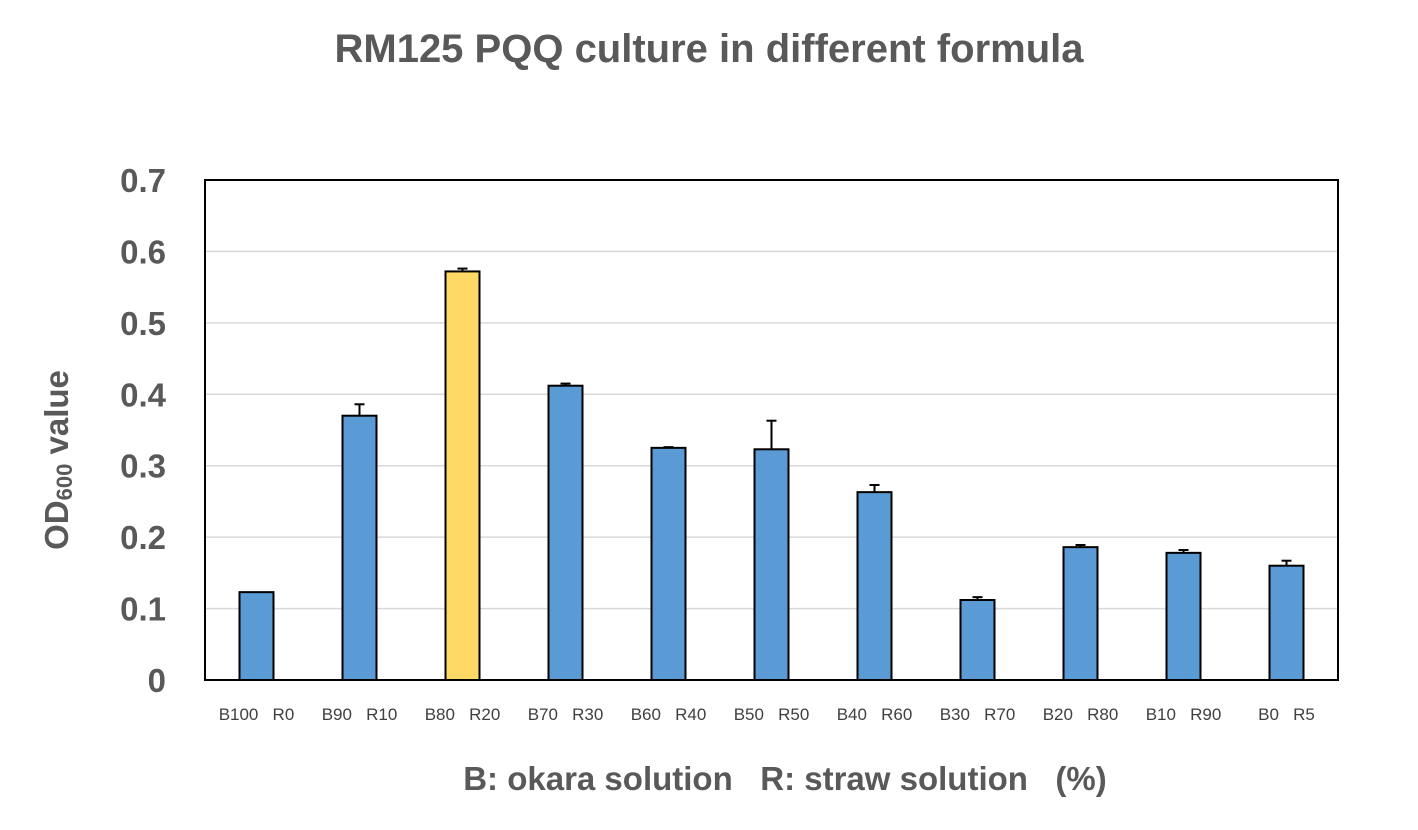  I want to click on y-tick-label: 0.1, so click(143, 609).